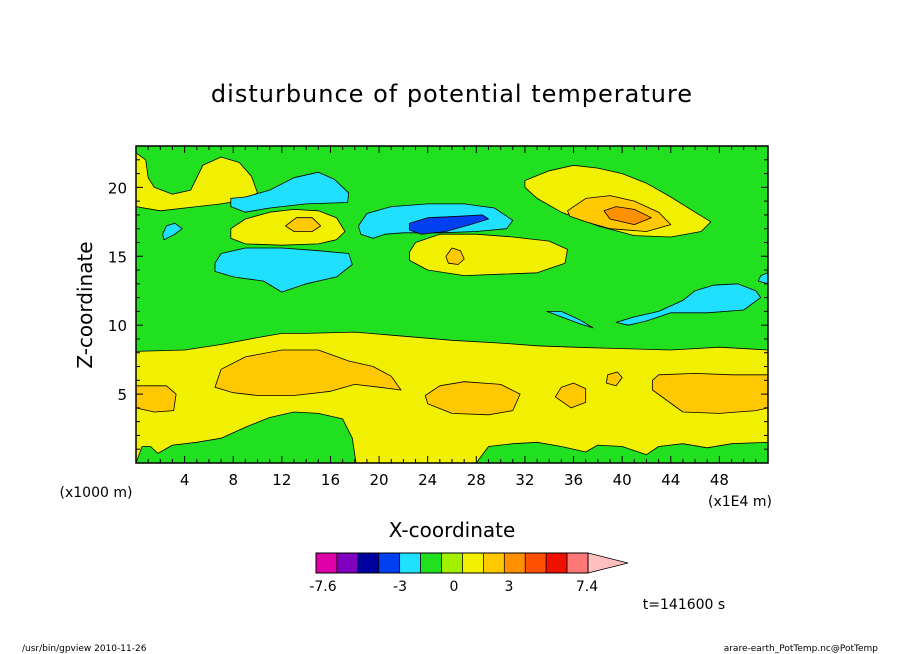 The height and width of the screenshot is (654, 904). I want to click on x-tick-label: 24, so click(427, 480).